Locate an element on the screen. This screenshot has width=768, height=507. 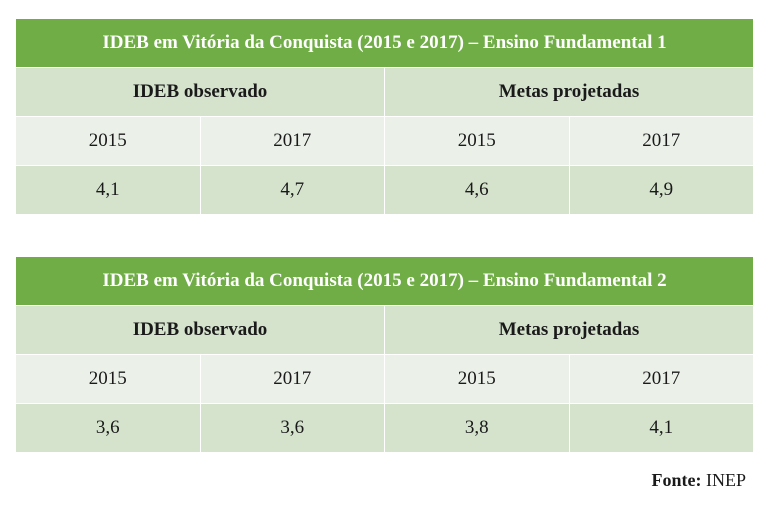
source-value: INEP is located at coordinates (726, 480).